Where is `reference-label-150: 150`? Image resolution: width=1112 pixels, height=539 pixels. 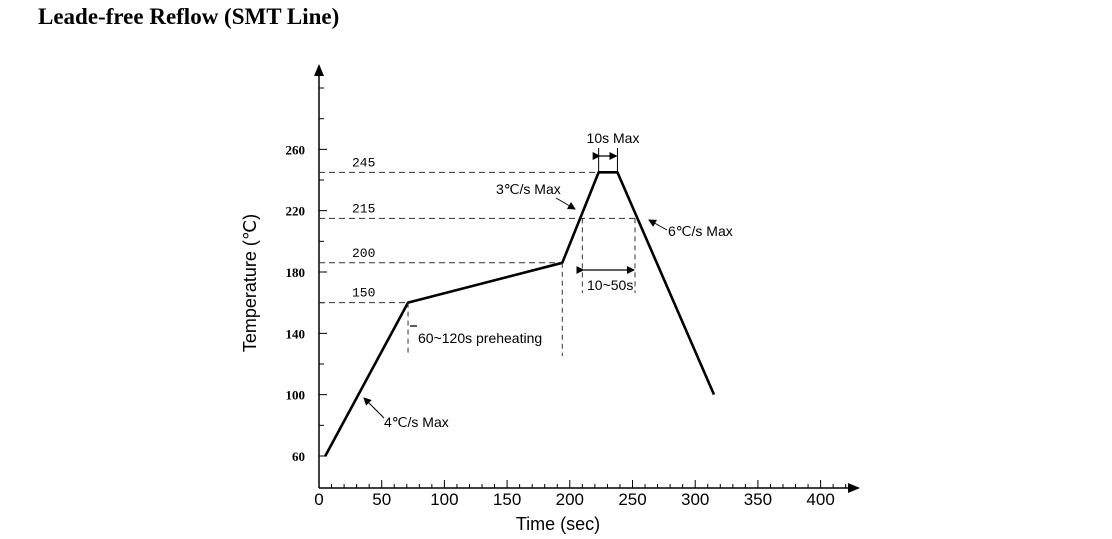
reference-label-150: 150 is located at coordinates (363, 293).